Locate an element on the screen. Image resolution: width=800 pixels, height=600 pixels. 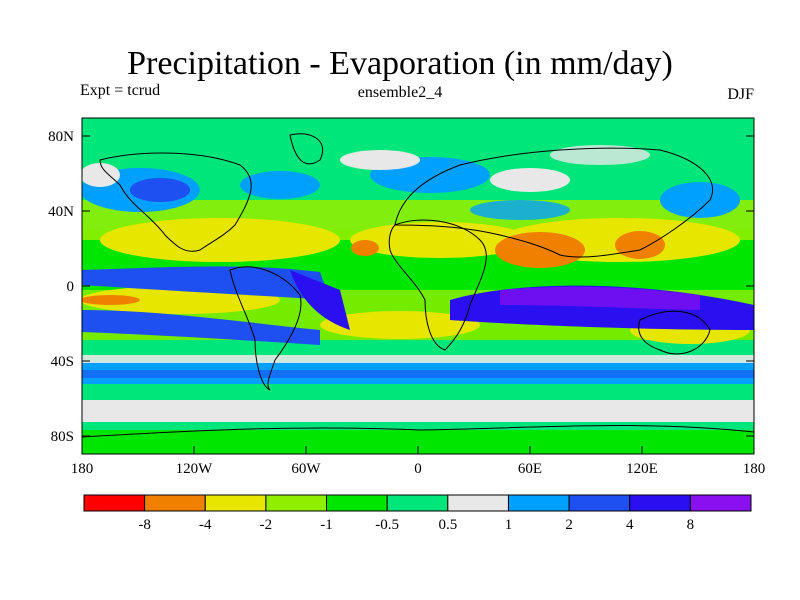
lat-label: 0 is located at coordinates (71, 287).